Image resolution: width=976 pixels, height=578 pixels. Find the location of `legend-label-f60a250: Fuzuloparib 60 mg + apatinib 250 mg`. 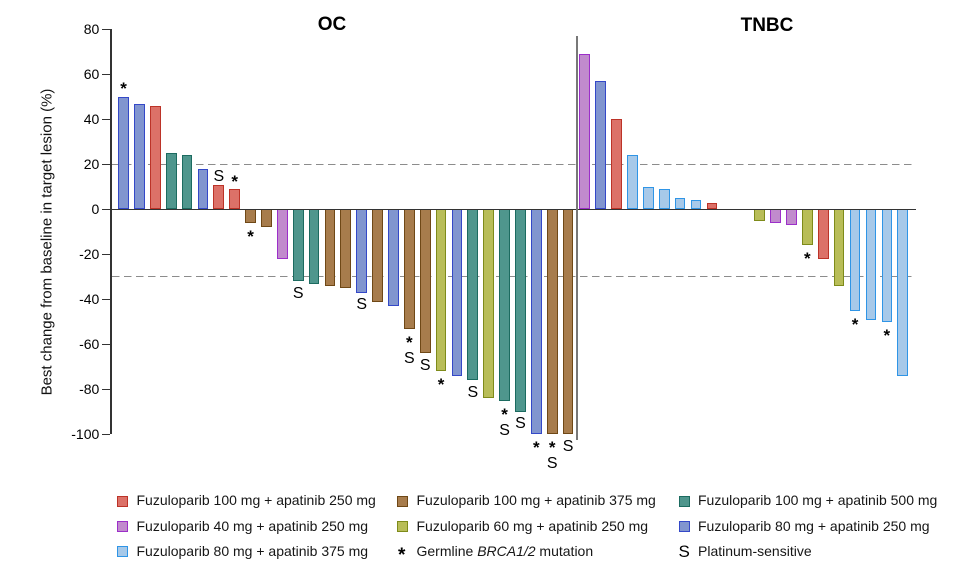

legend-label-f60a250: Fuzuloparib 60 mg + apatinib 250 mg is located at coordinates (532, 525).